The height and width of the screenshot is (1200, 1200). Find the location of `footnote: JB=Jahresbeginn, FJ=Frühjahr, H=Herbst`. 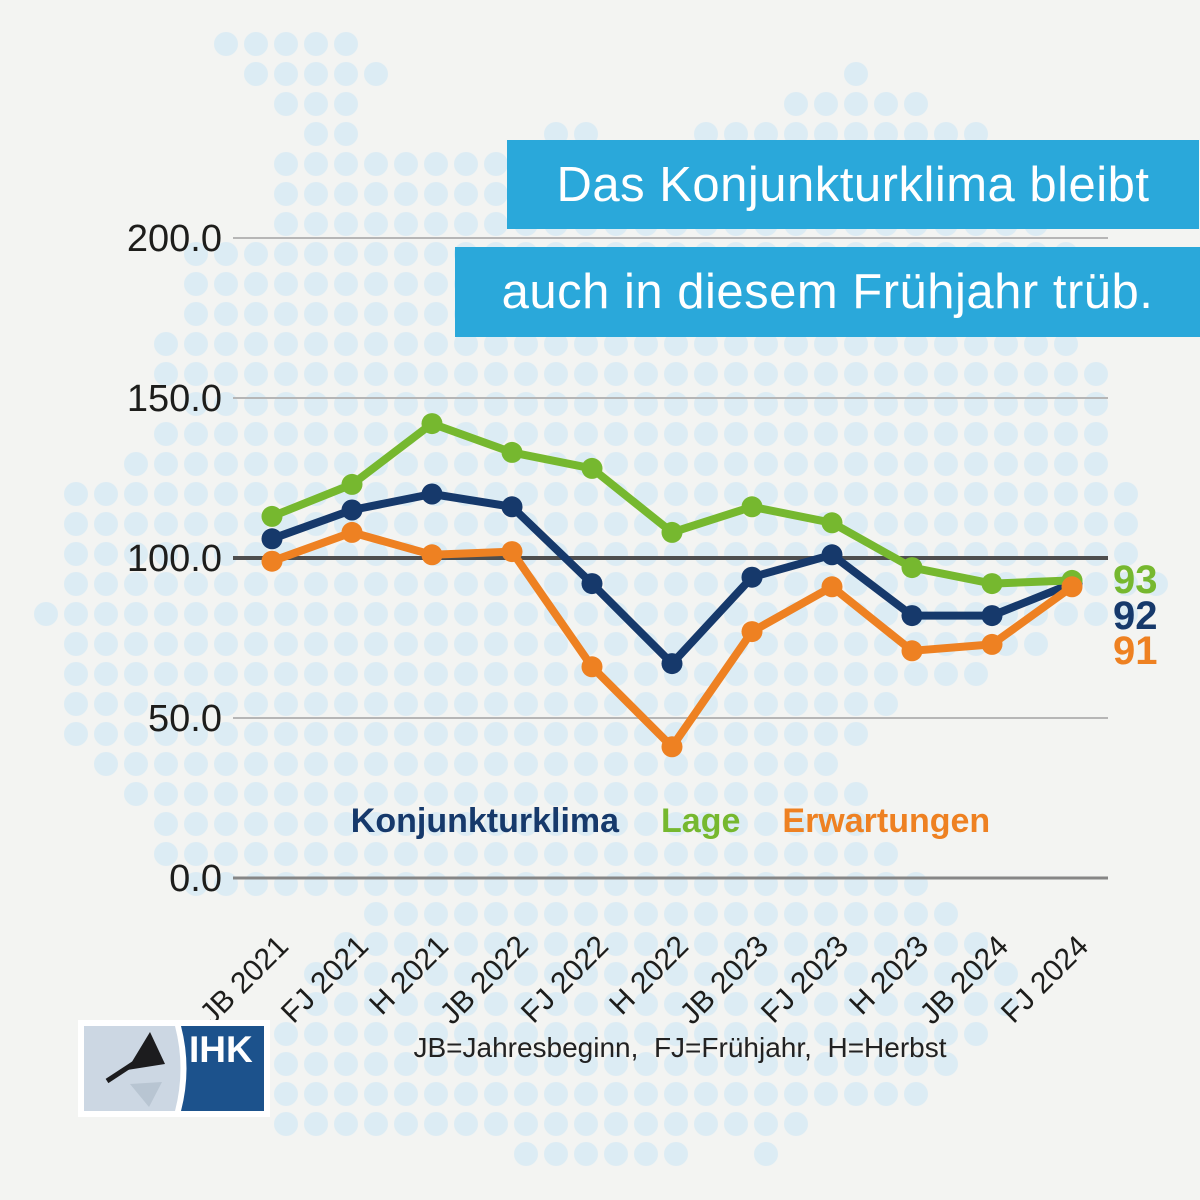

footnote: JB=Jahresbeginn, FJ=Frühjahr, H=Herbst is located at coordinates (680, 1047).